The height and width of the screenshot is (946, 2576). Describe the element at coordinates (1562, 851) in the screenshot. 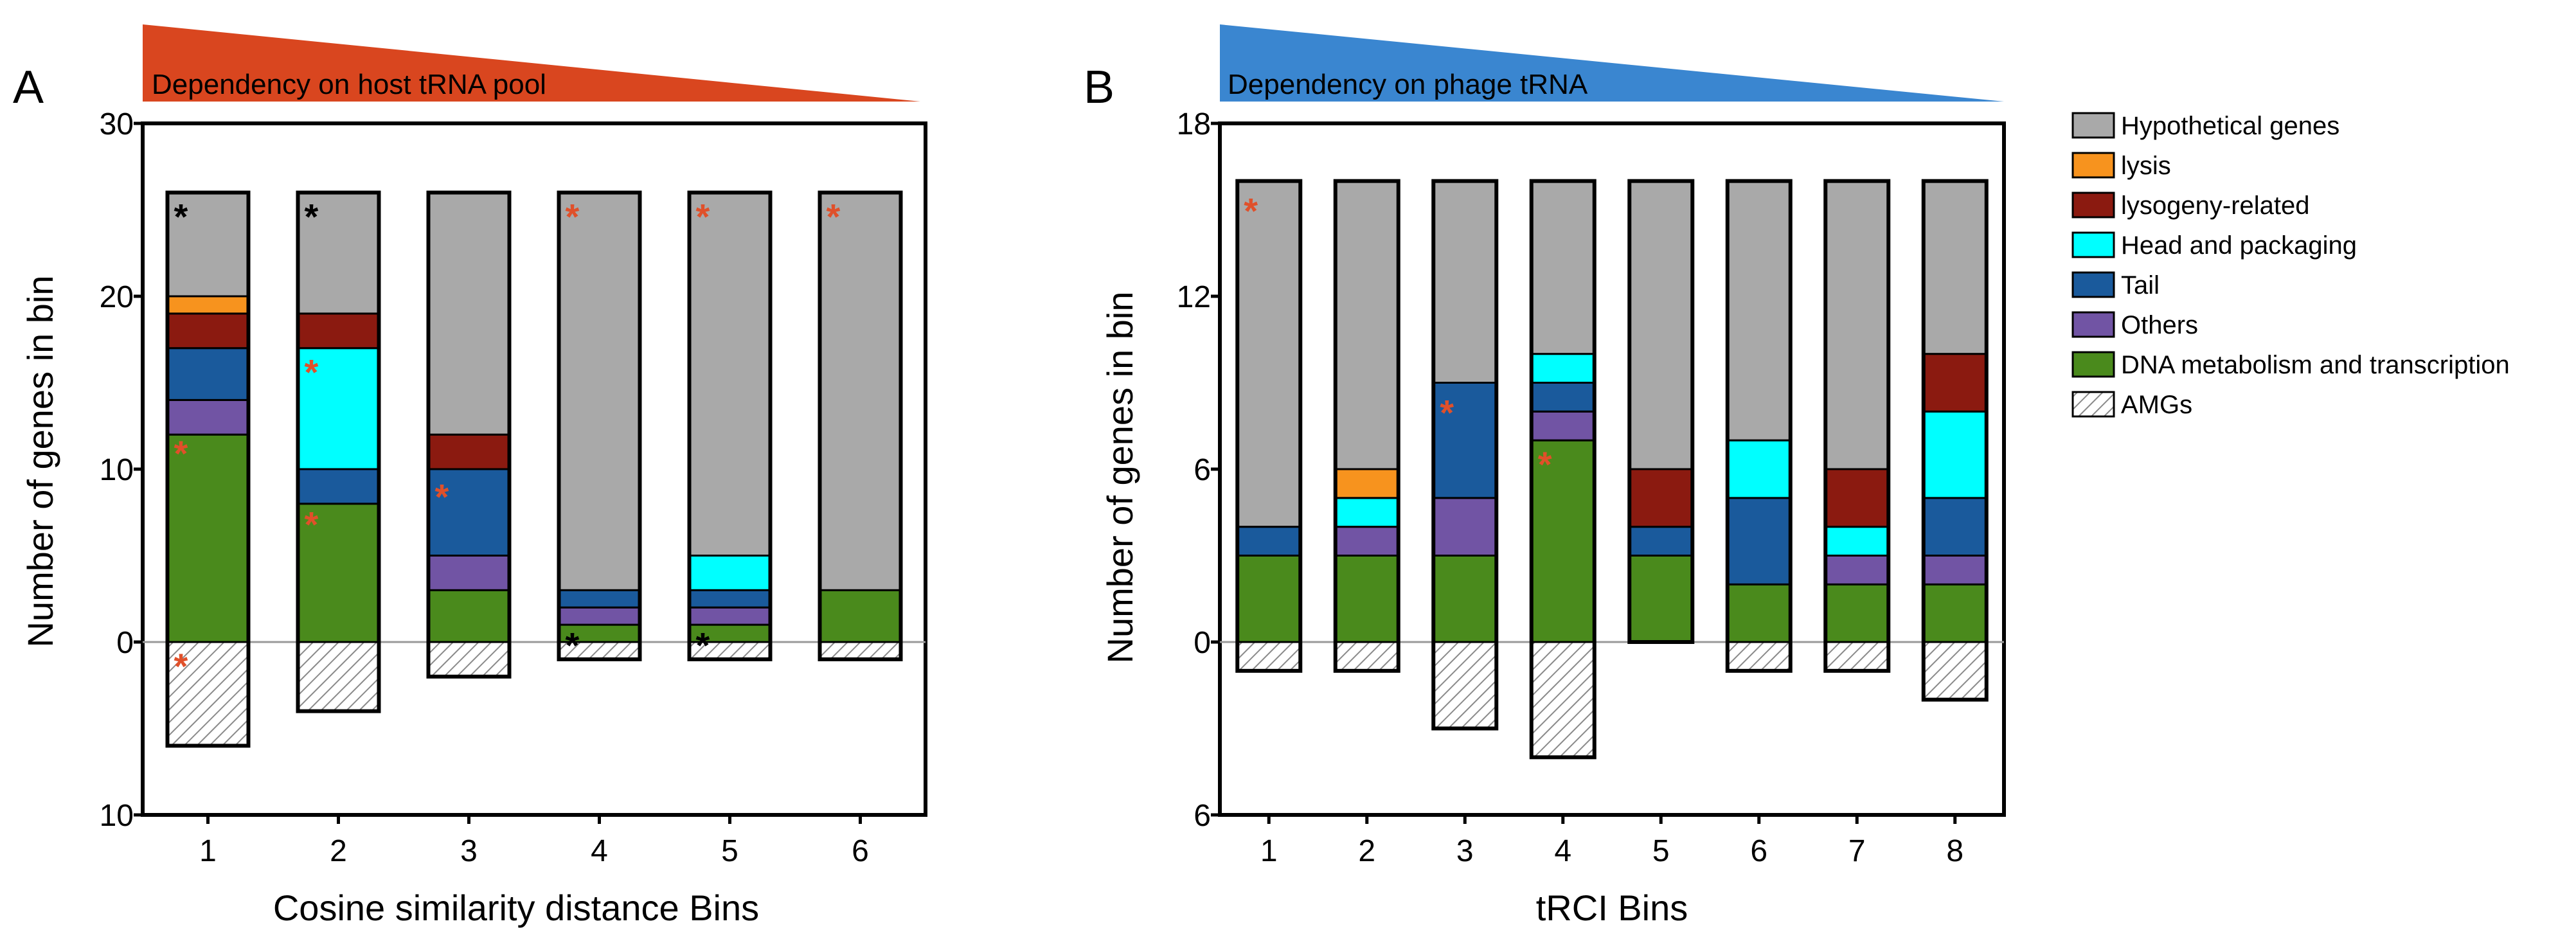

I see `panel-b-x-tick-label: 4` at that location.